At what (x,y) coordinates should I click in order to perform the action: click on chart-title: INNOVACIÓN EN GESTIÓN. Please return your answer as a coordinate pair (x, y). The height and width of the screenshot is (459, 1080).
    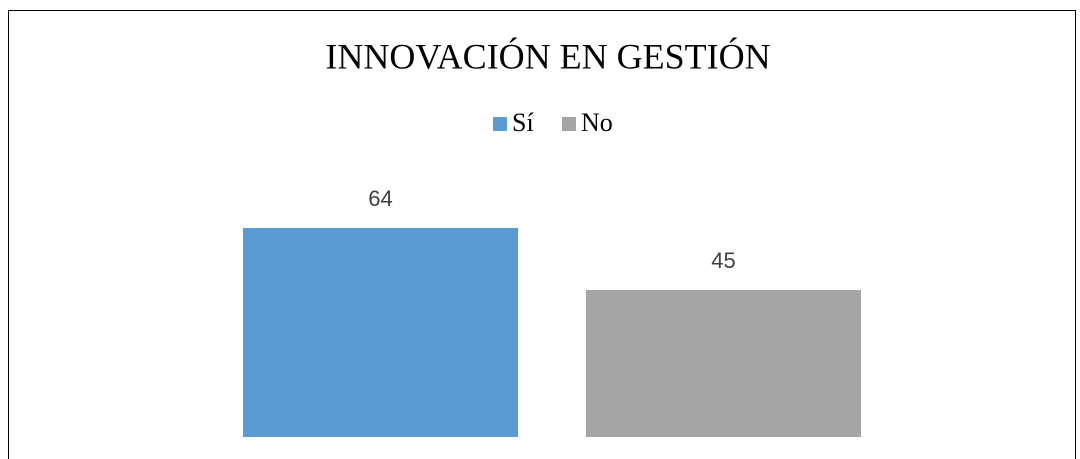
    Looking at the image, I should click on (547, 56).